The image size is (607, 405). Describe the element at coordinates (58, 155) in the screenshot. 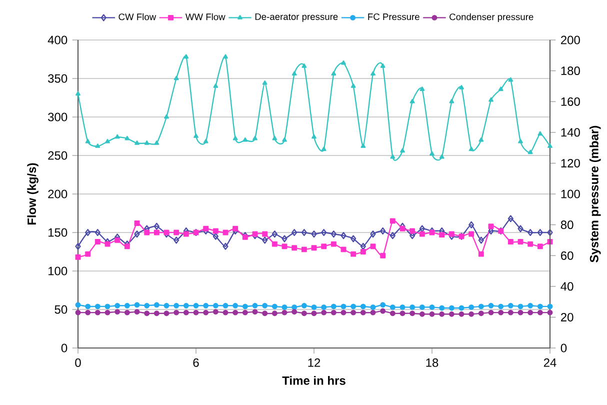

I see `y-tick-label: 250` at that location.